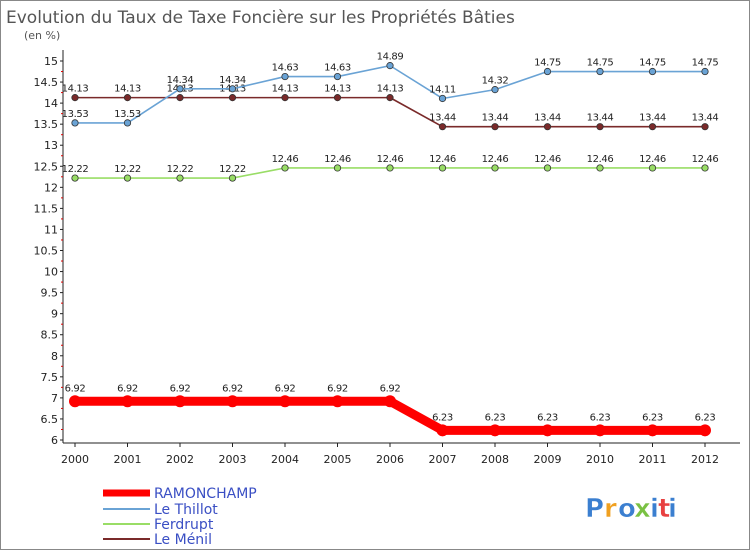 The width and height of the screenshot is (750, 550). I want to click on y-tick-label: 6.5, so click(50, 419).